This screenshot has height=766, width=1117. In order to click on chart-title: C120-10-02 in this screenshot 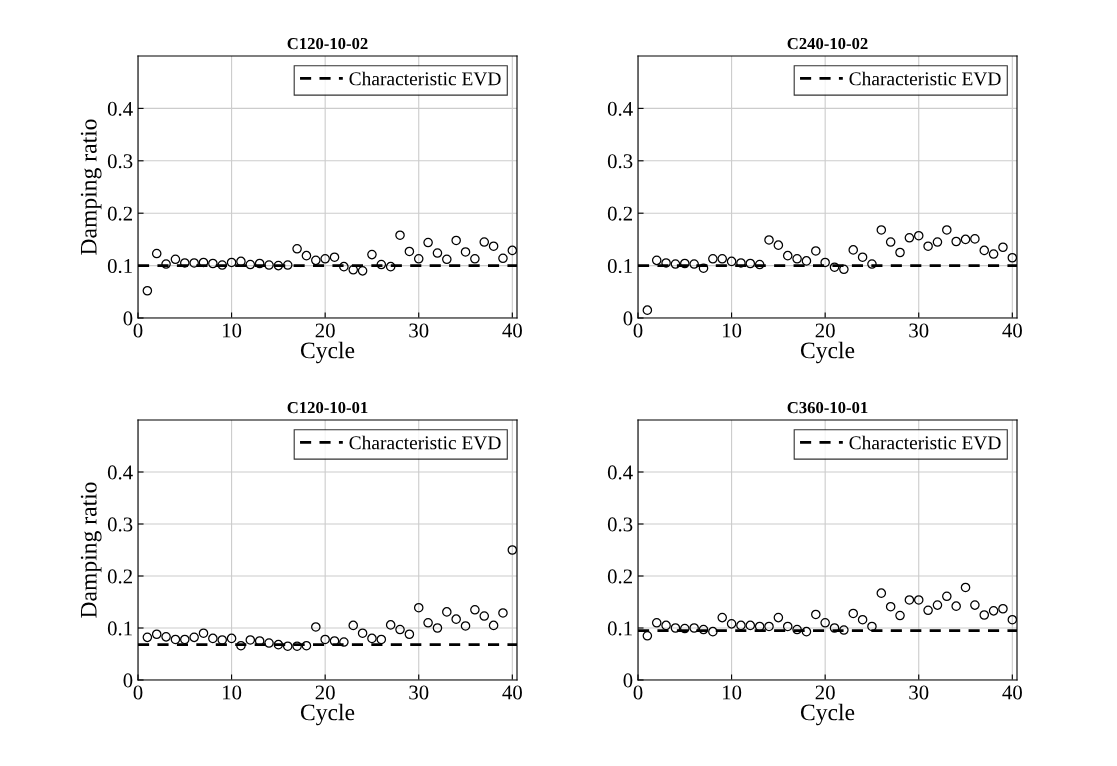, I will do `click(327, 43)`.